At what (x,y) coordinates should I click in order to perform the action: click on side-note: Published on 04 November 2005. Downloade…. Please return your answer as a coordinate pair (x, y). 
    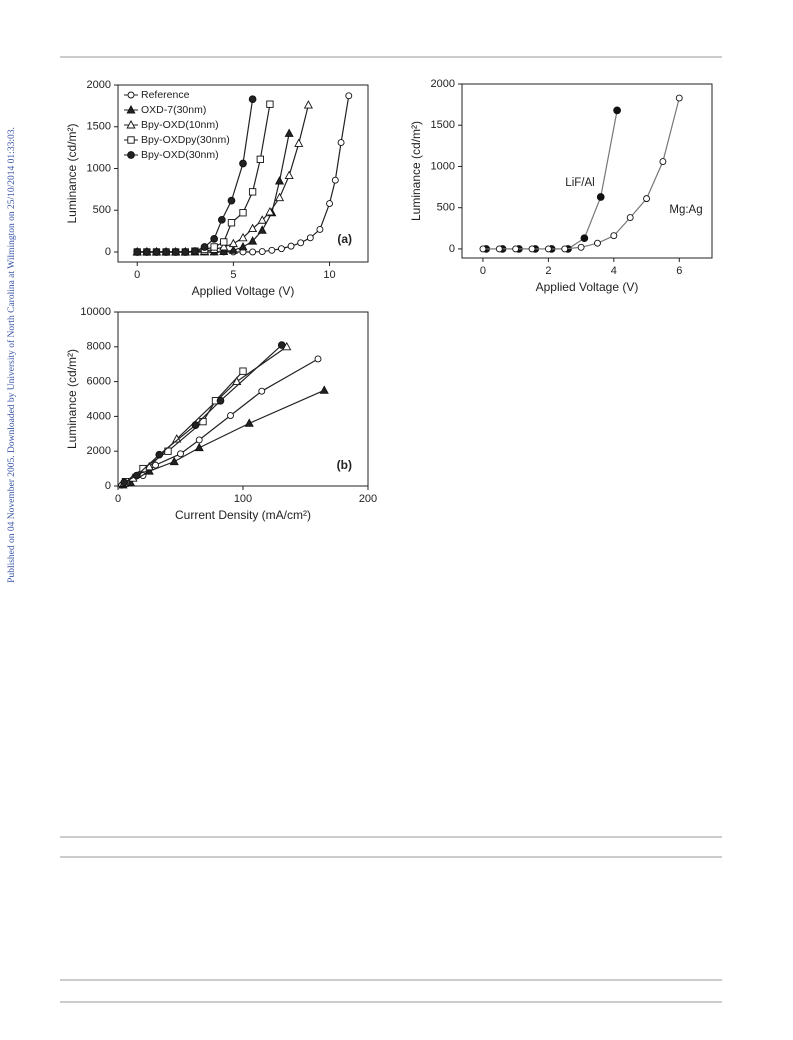
    Looking at the image, I should click on (11, 355).